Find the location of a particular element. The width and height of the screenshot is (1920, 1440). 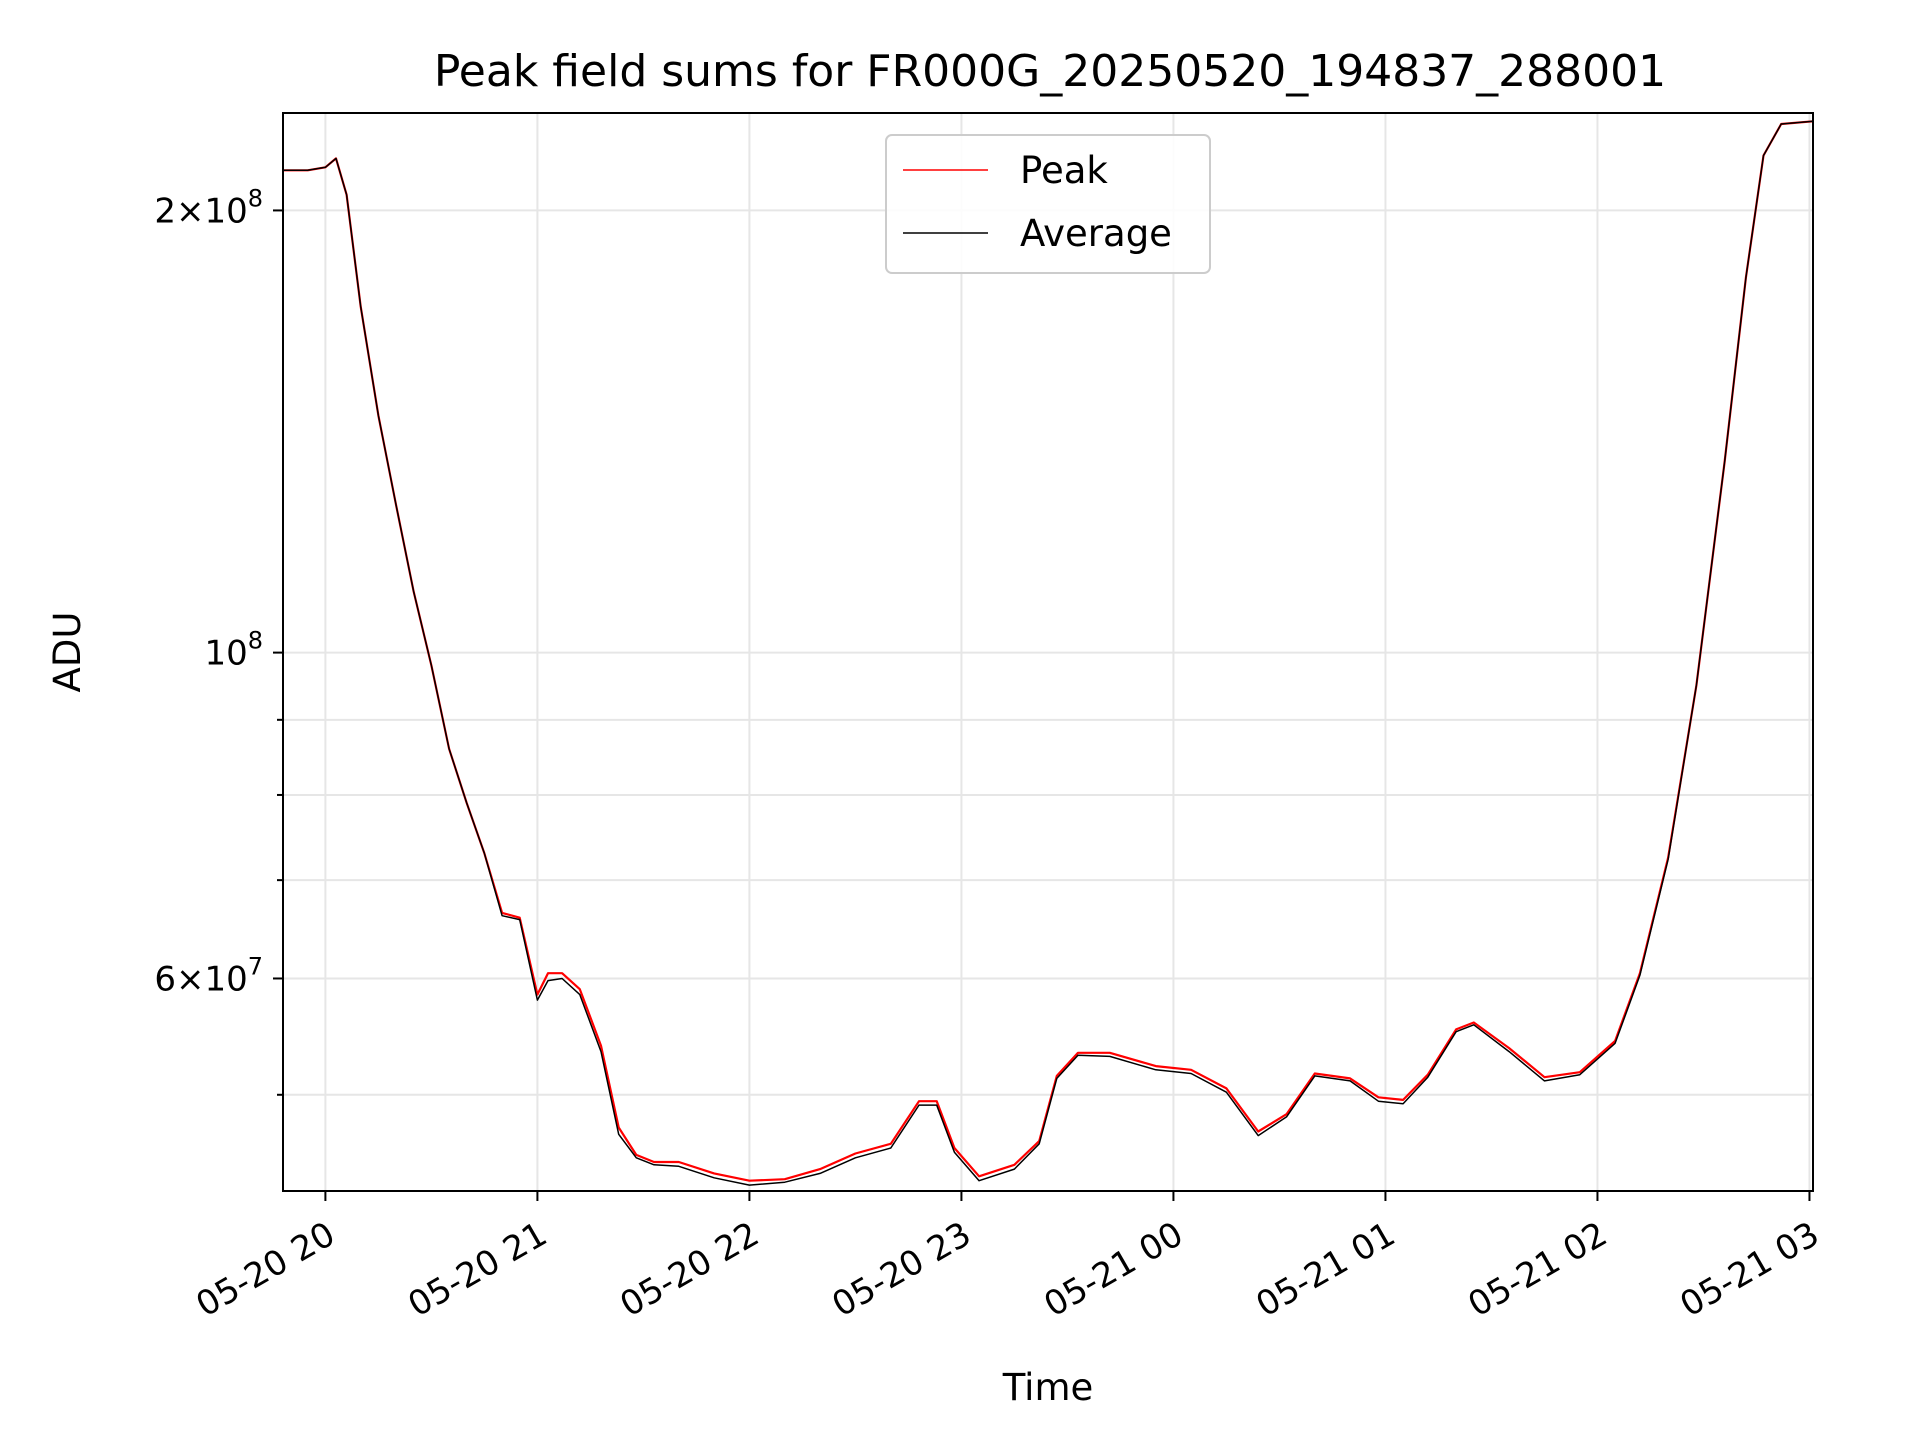

x-axis-label: Time is located at coordinates (1048, 1387).